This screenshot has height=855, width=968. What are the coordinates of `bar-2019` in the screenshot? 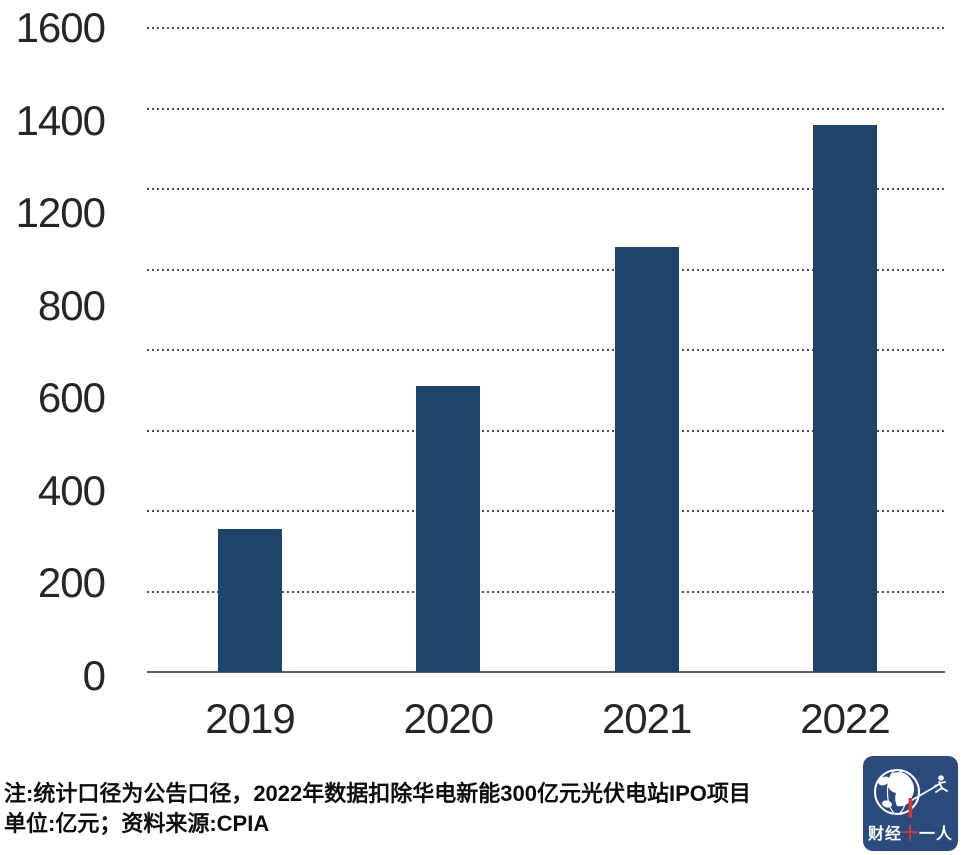 It's located at (250, 600).